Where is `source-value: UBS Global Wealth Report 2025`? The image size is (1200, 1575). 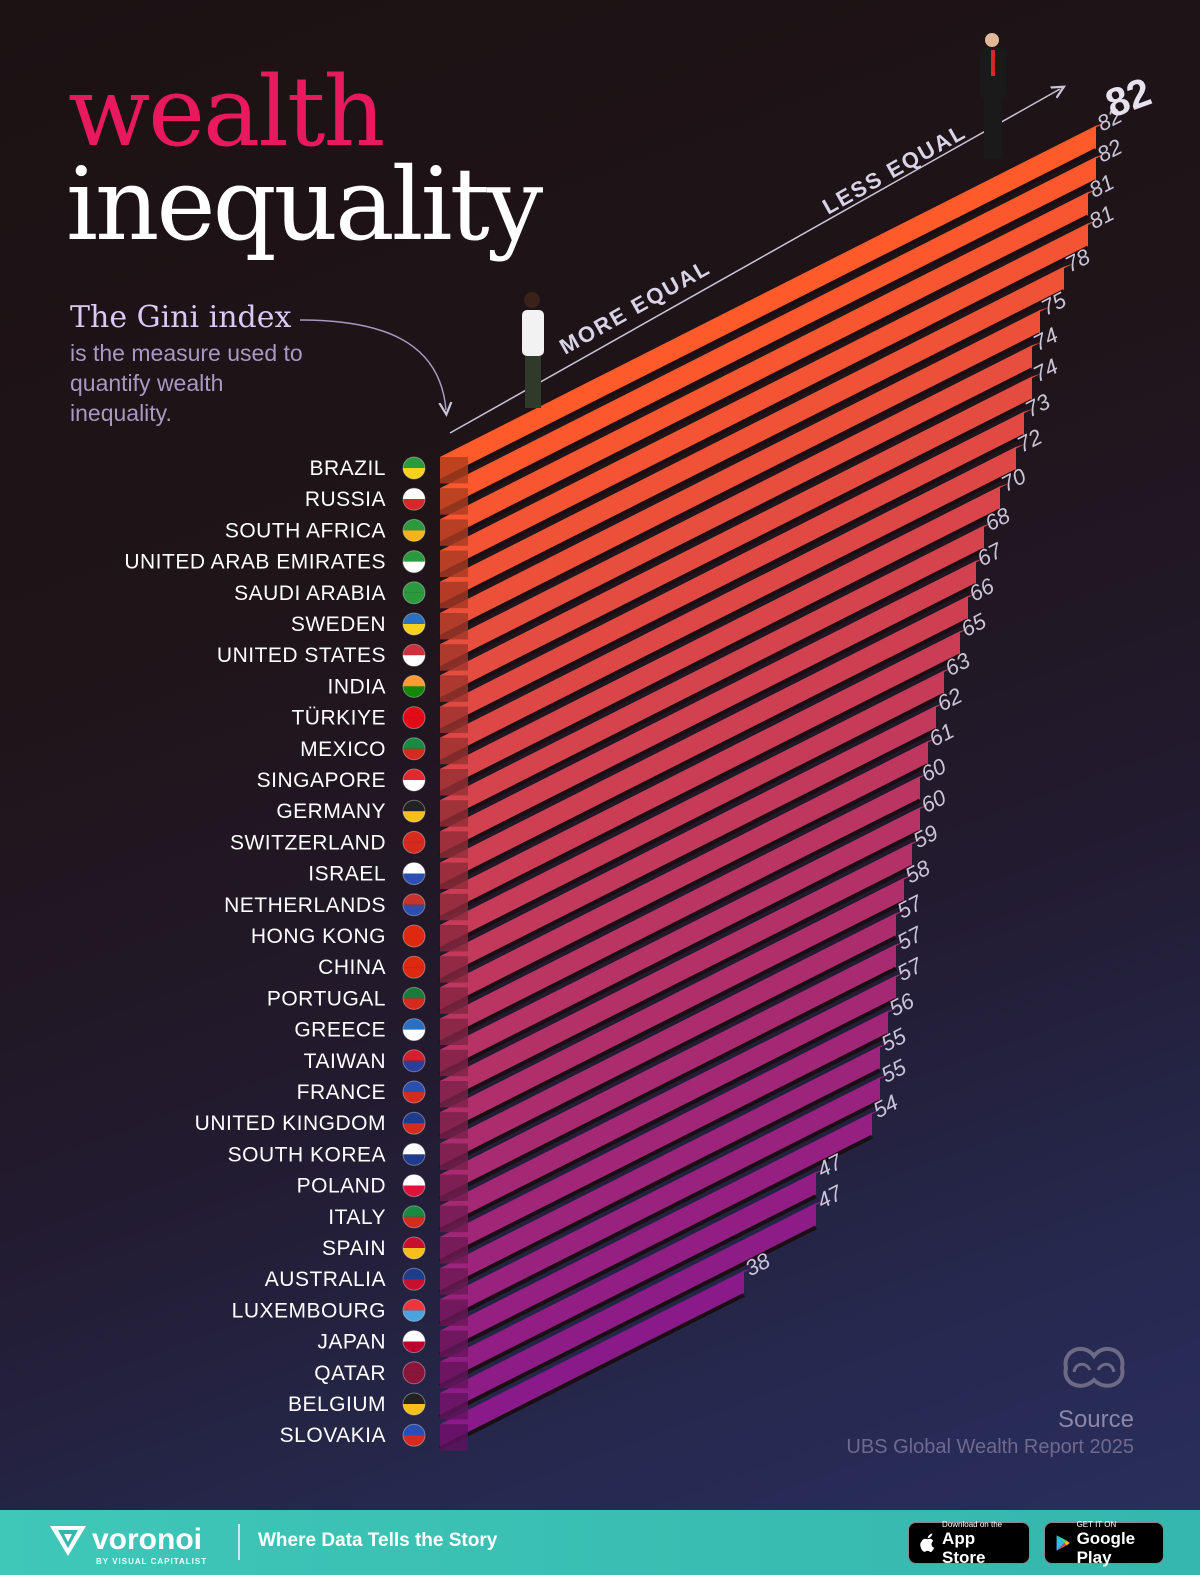 source-value: UBS Global Wealth Report 2025 is located at coordinates (990, 1447).